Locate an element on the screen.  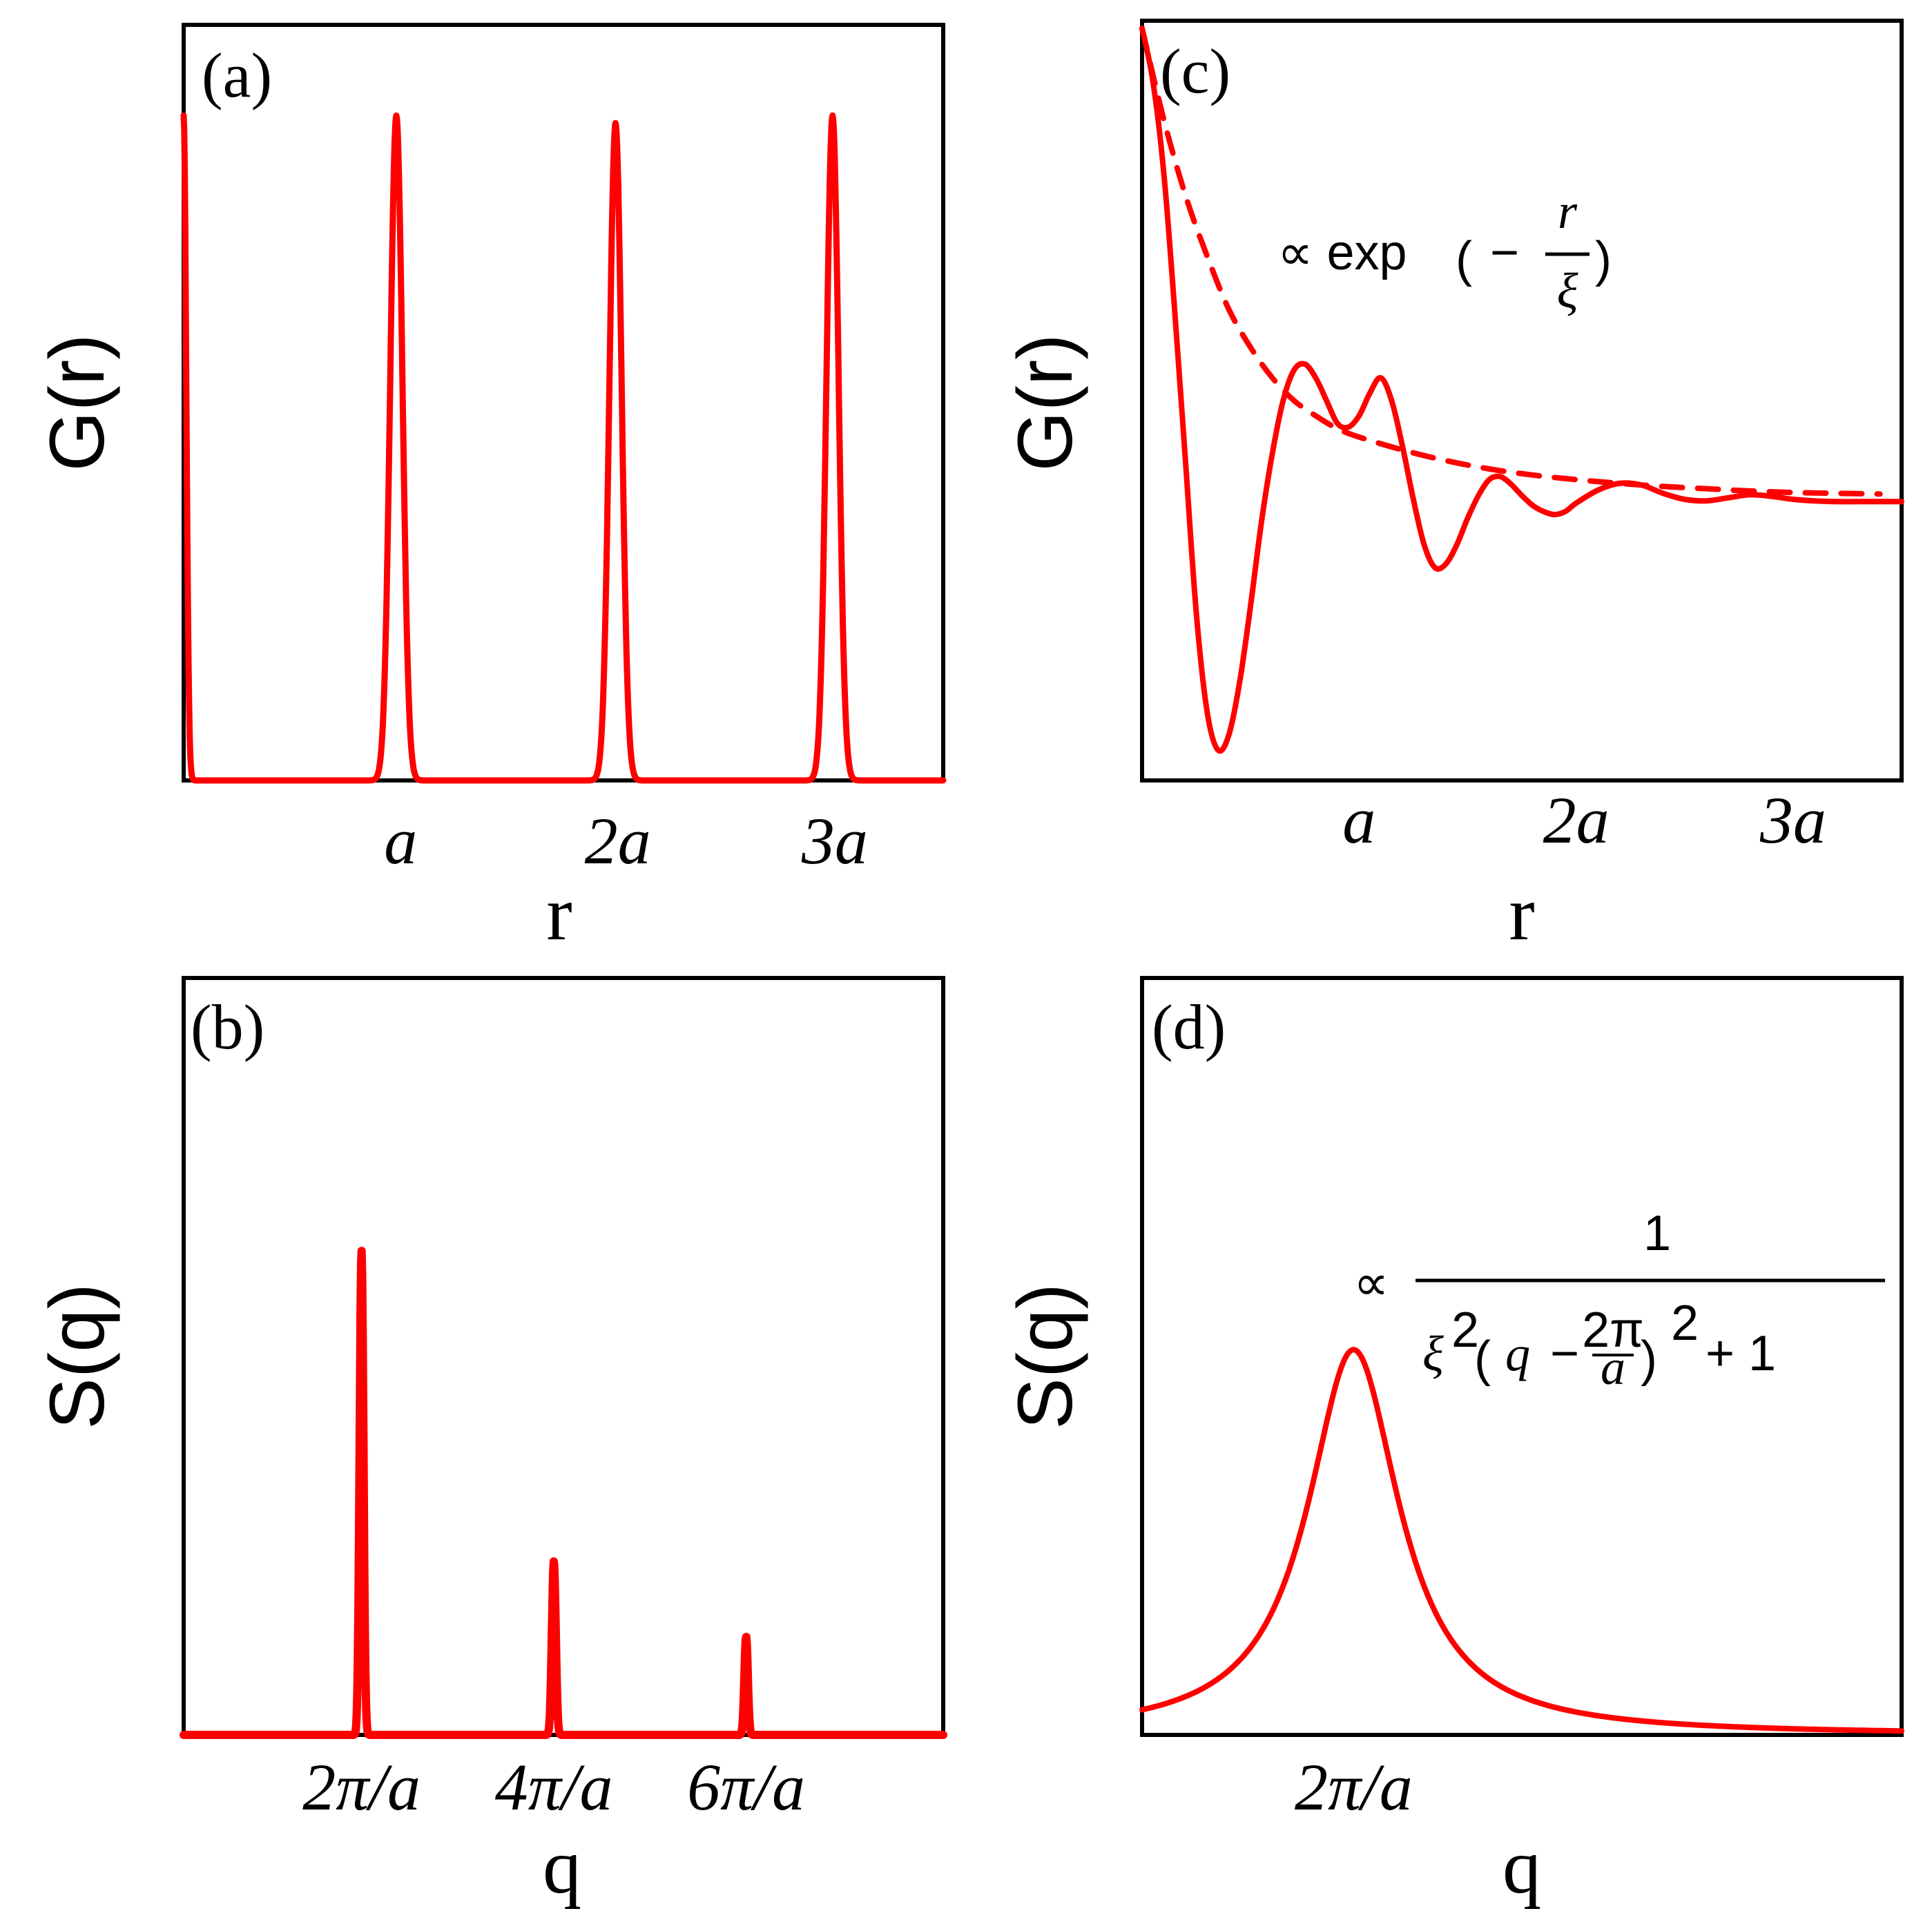
panel-c-annotation: ∝ exp ( − r ξ ) is located at coordinates (1444, 251).